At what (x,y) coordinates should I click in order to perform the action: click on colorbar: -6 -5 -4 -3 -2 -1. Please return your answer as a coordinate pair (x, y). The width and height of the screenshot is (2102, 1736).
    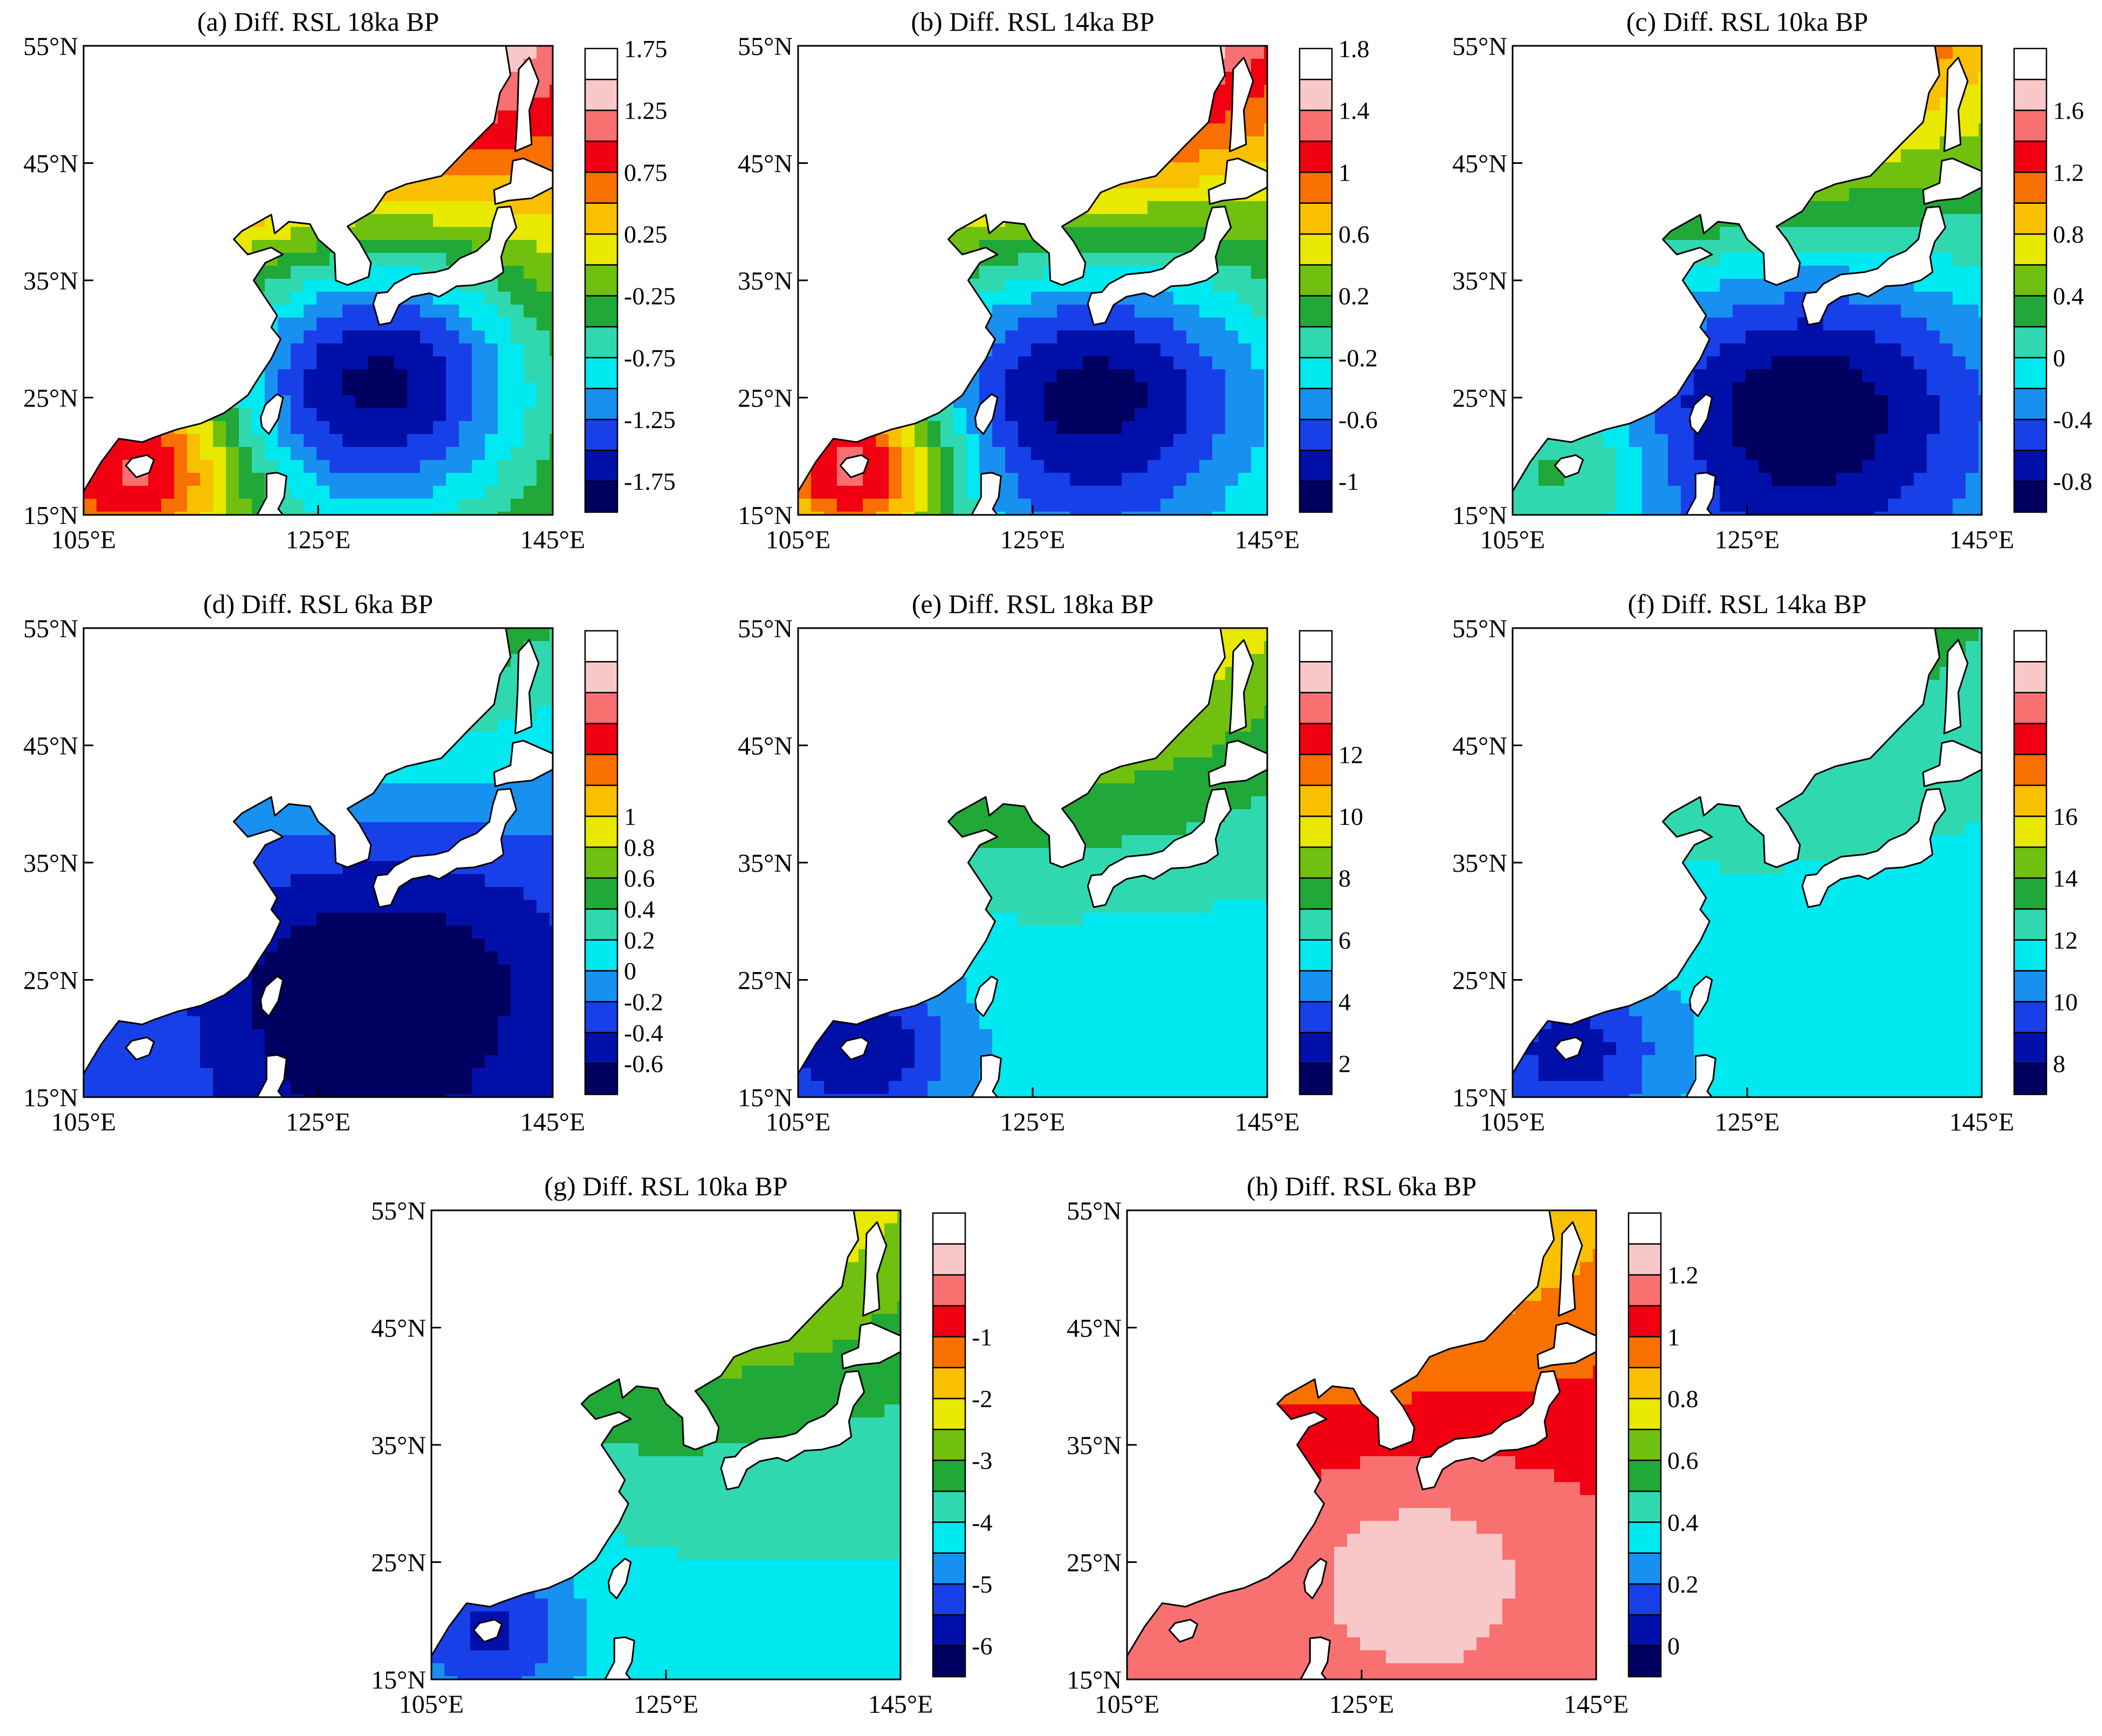
    Looking at the image, I should click on (962, 1445).